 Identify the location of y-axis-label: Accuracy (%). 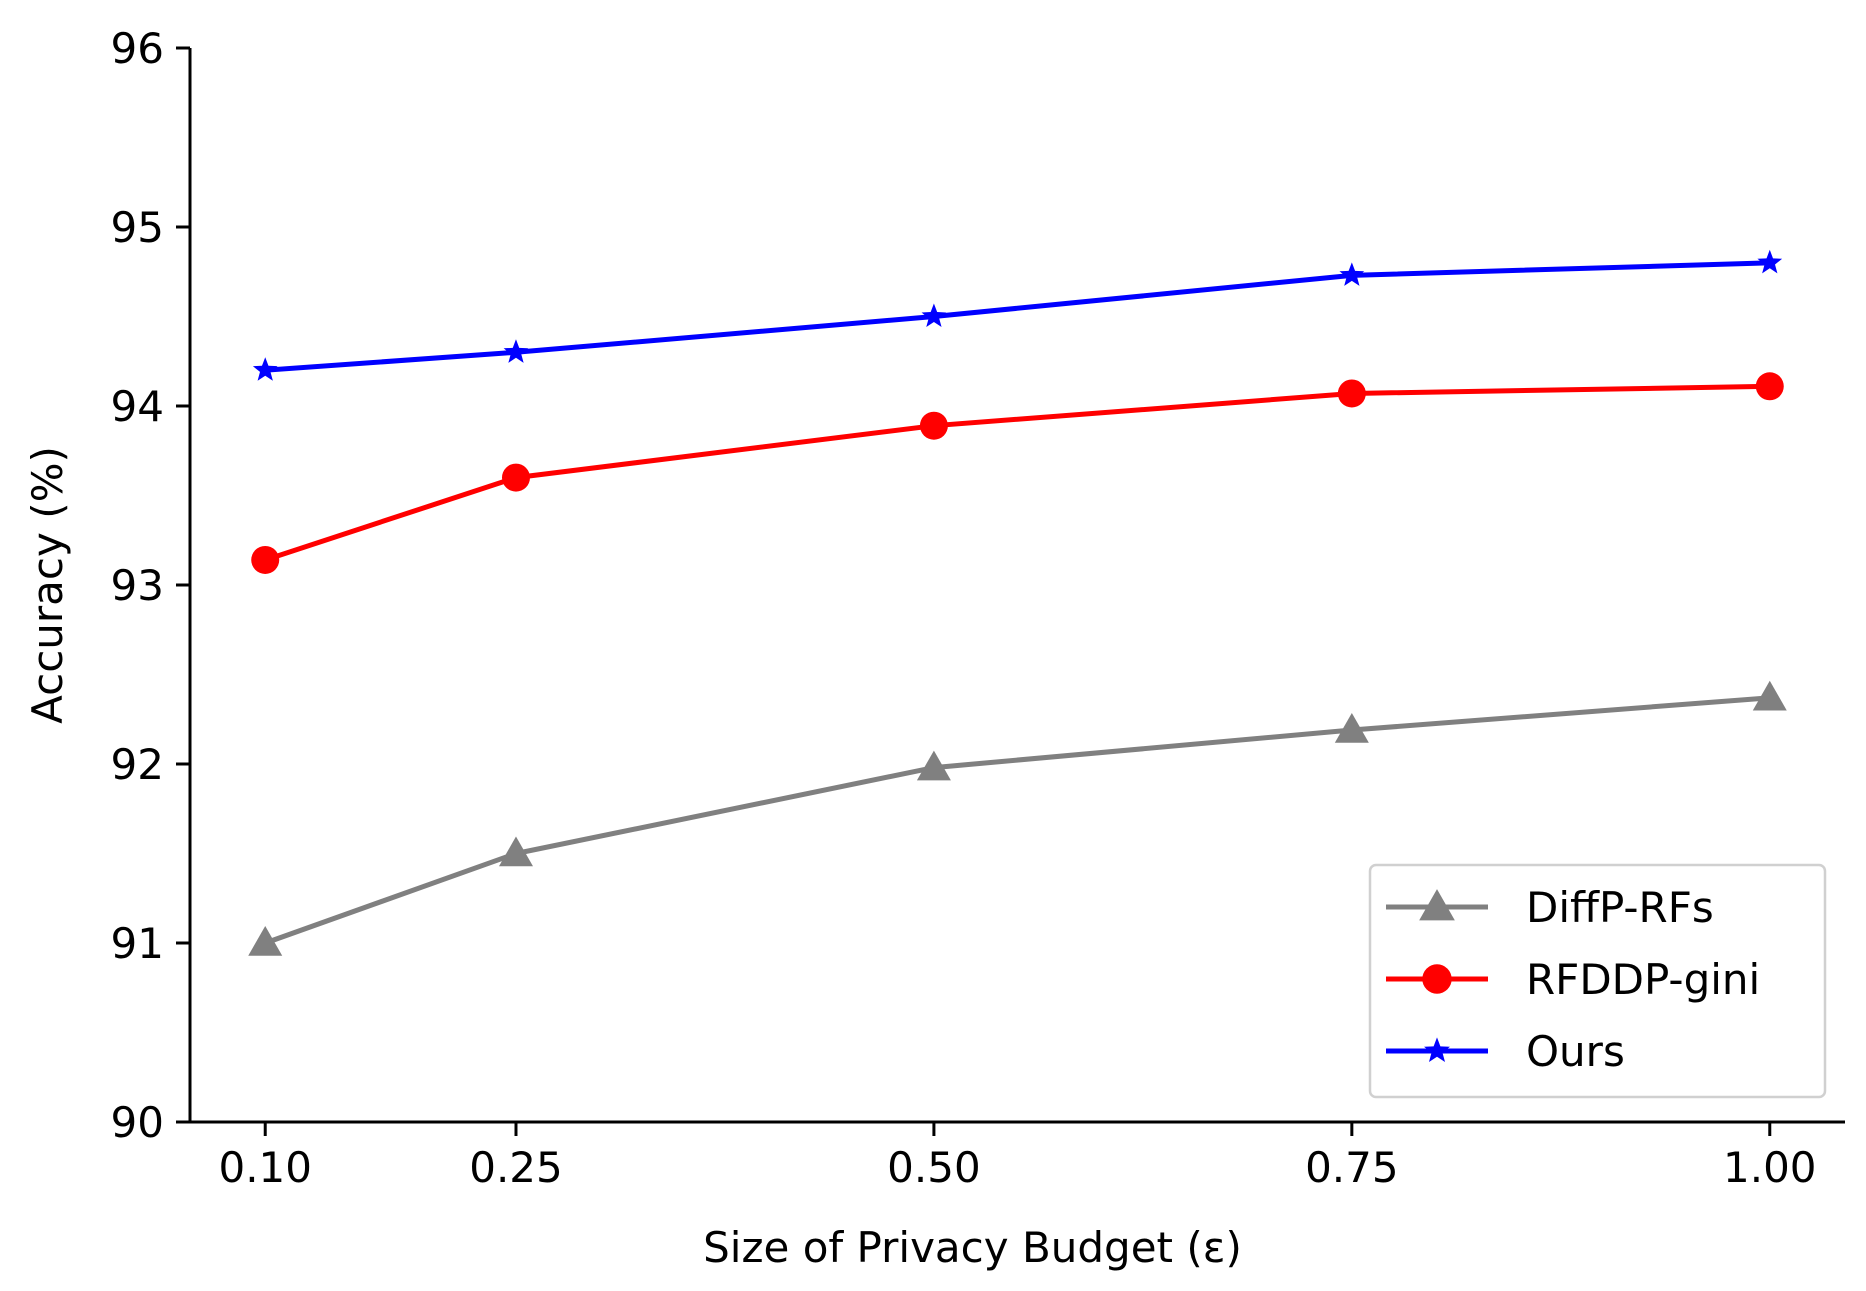
(47, 585).